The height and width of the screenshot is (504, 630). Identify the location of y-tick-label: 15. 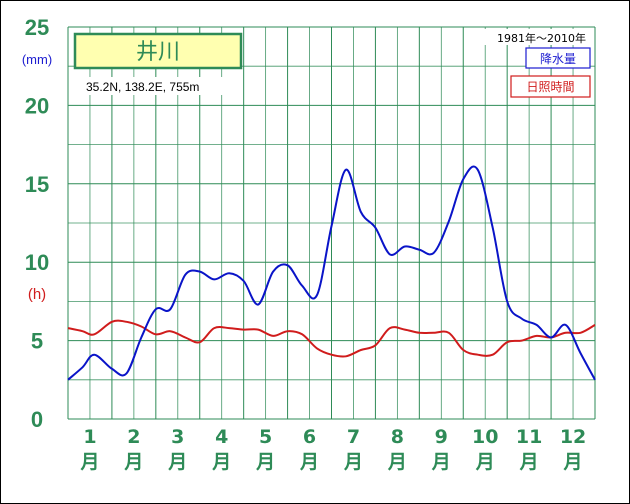
(37, 184).